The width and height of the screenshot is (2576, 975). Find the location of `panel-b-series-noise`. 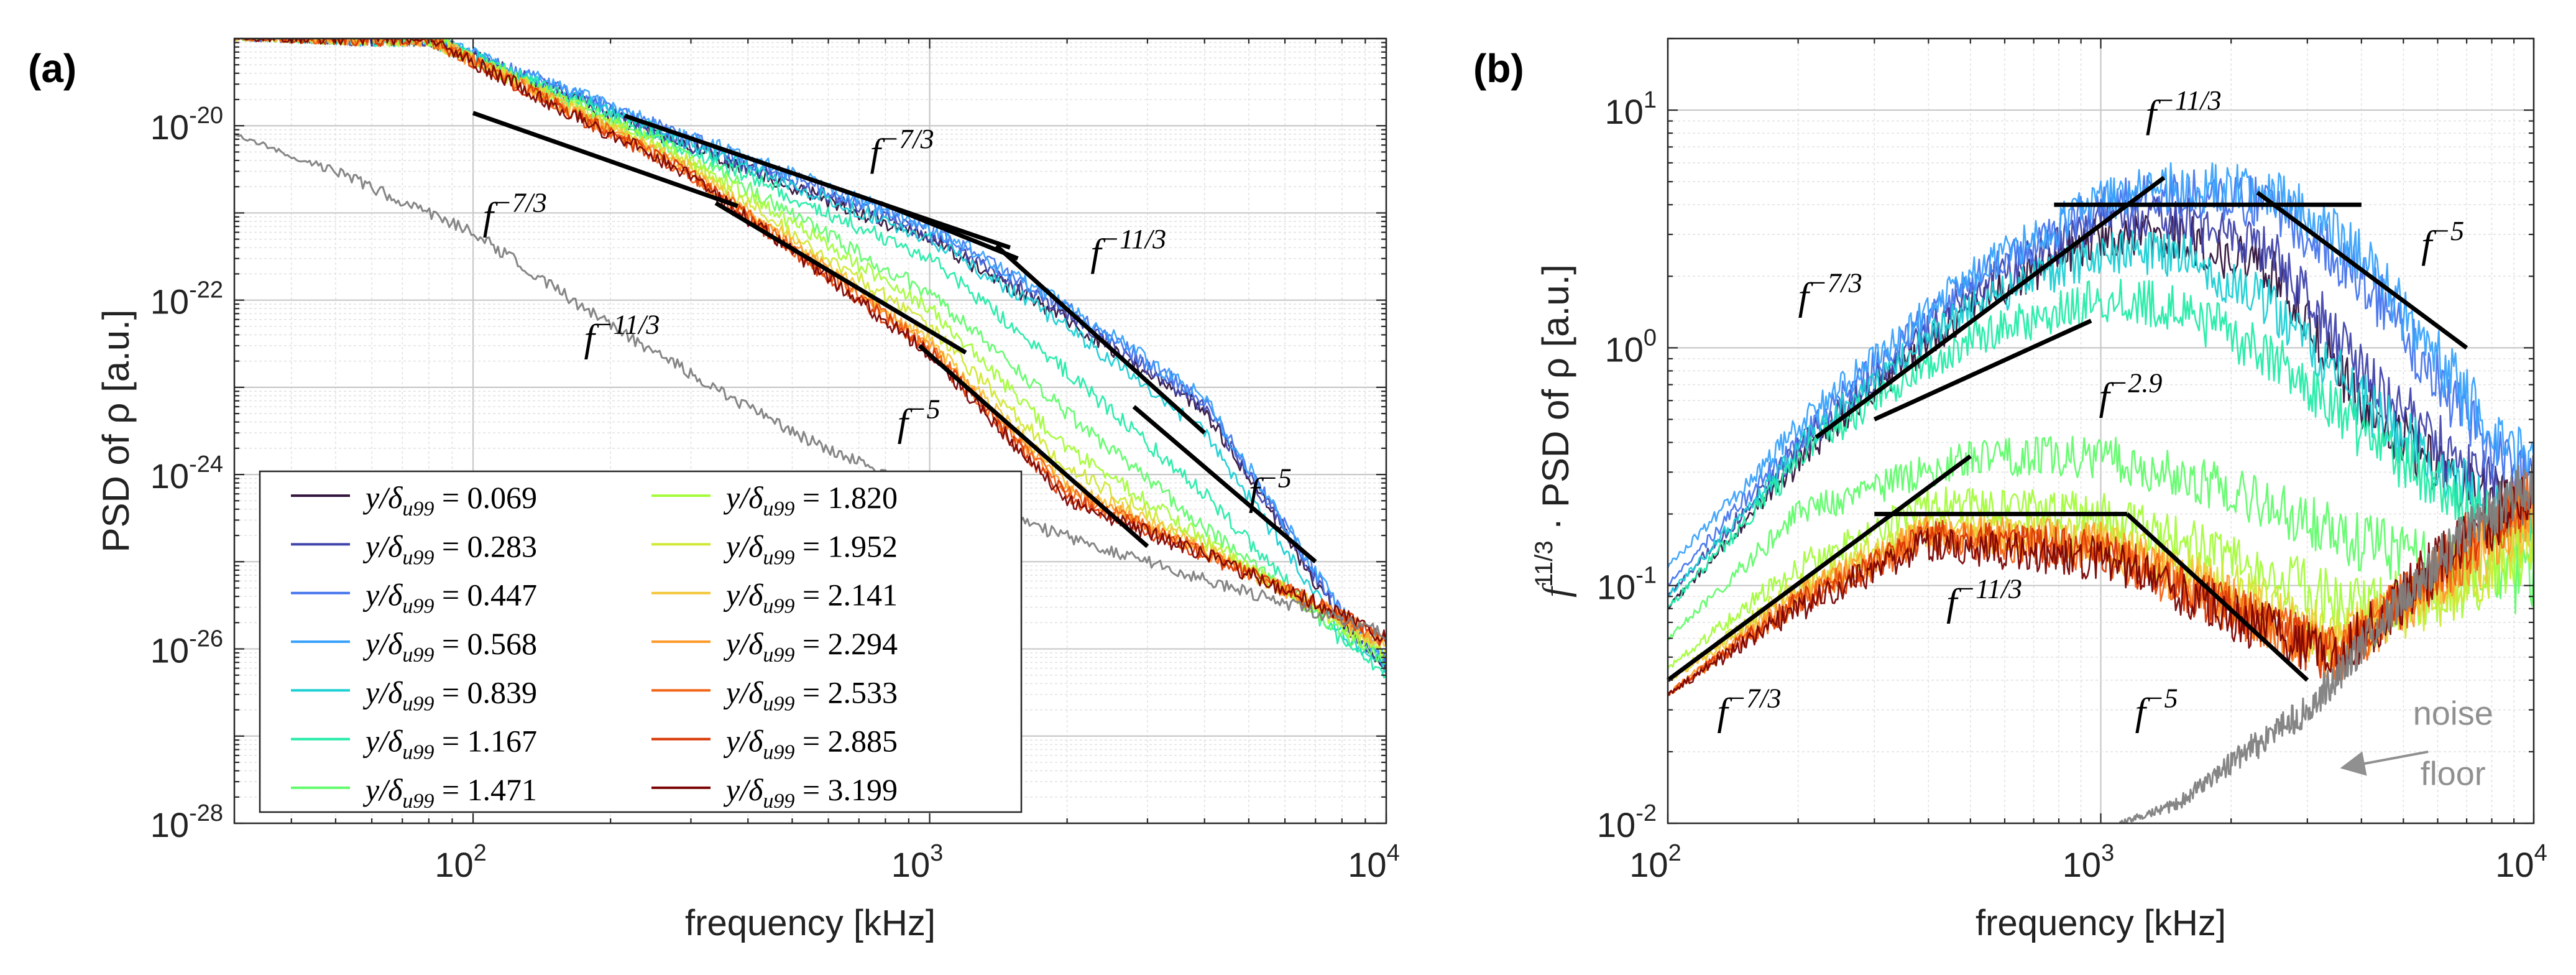

panel-b-series-noise is located at coordinates (2326, 639).